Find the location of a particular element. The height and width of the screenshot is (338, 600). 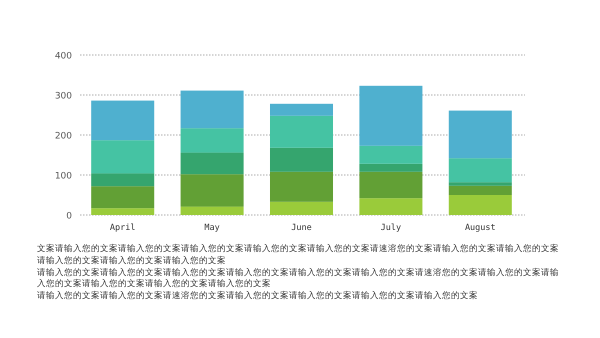

y-tick-label: 100 is located at coordinates (63, 177).